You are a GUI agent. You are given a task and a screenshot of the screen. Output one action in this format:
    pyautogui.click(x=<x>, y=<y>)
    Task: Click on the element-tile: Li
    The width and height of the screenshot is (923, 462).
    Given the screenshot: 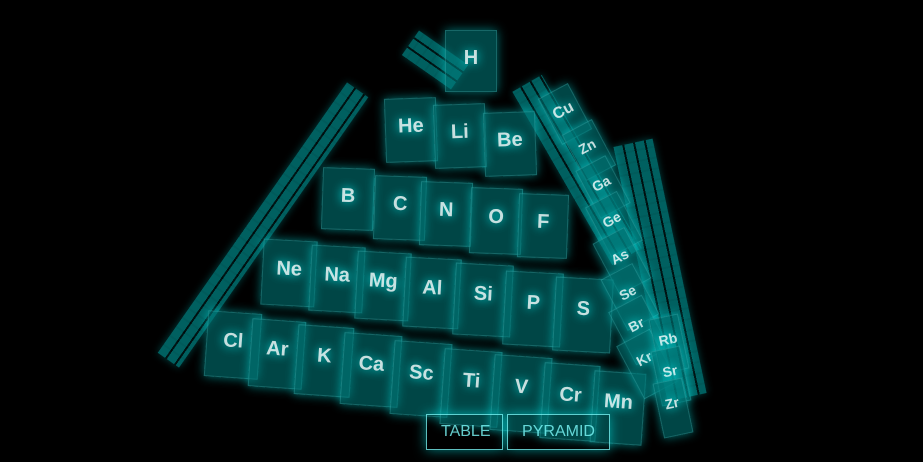 What is the action you would take?
    pyautogui.click(x=460, y=136)
    